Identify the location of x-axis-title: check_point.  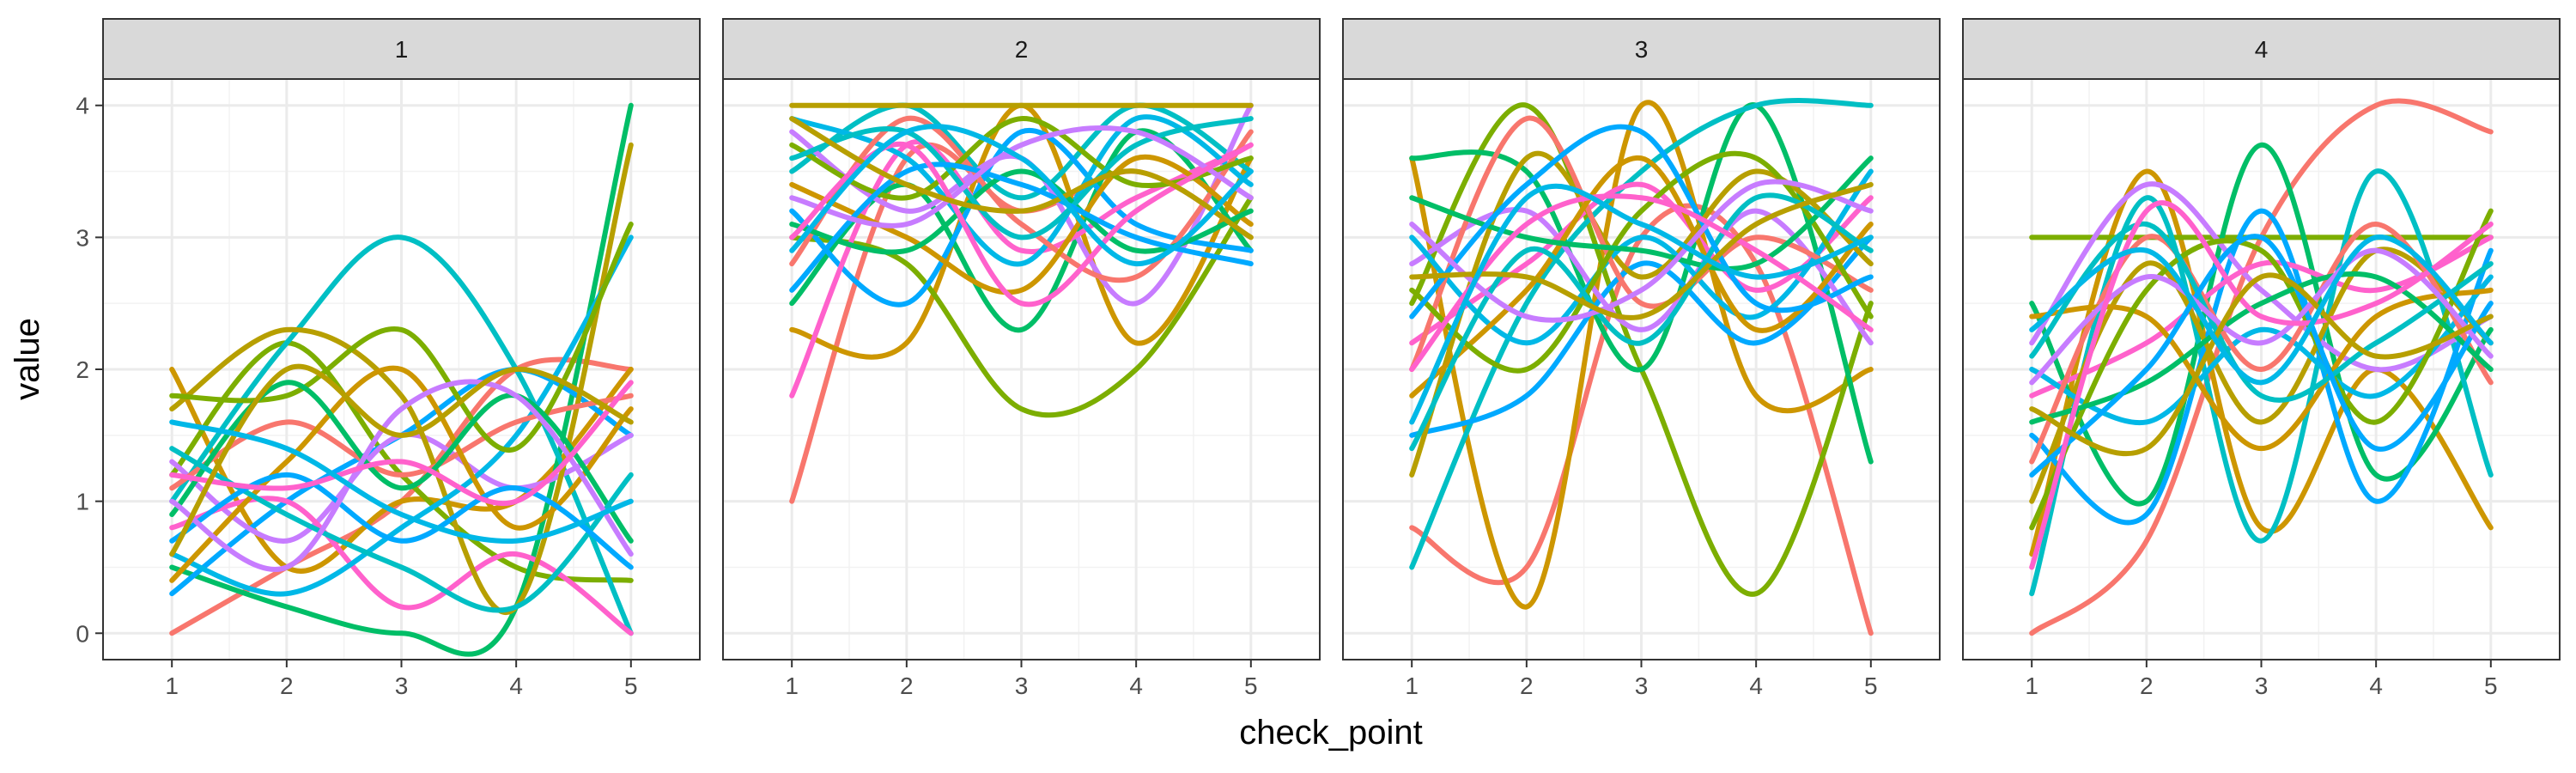
(1330, 733).